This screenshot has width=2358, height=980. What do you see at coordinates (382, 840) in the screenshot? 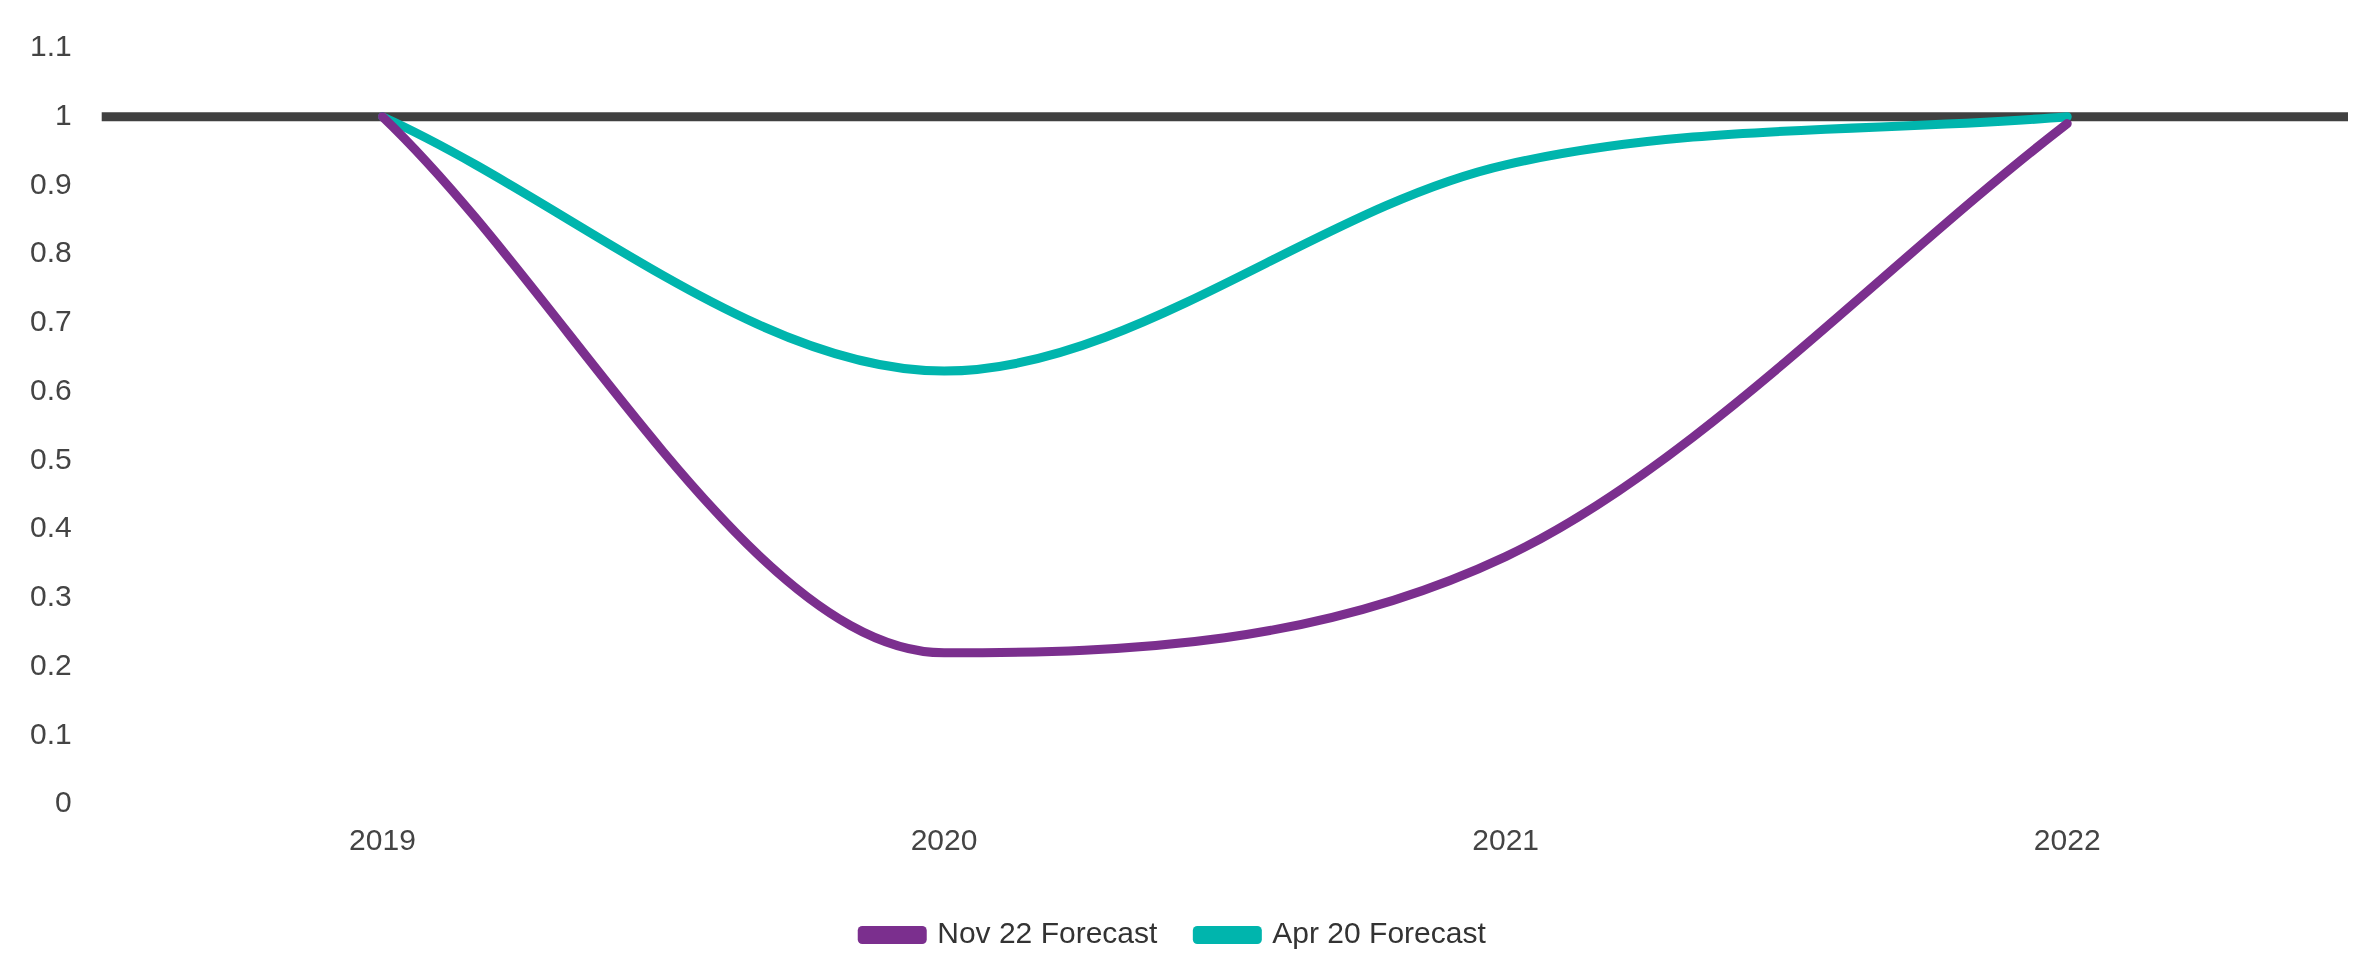
I see `x-tick-label: 2019` at bounding box center [382, 840].